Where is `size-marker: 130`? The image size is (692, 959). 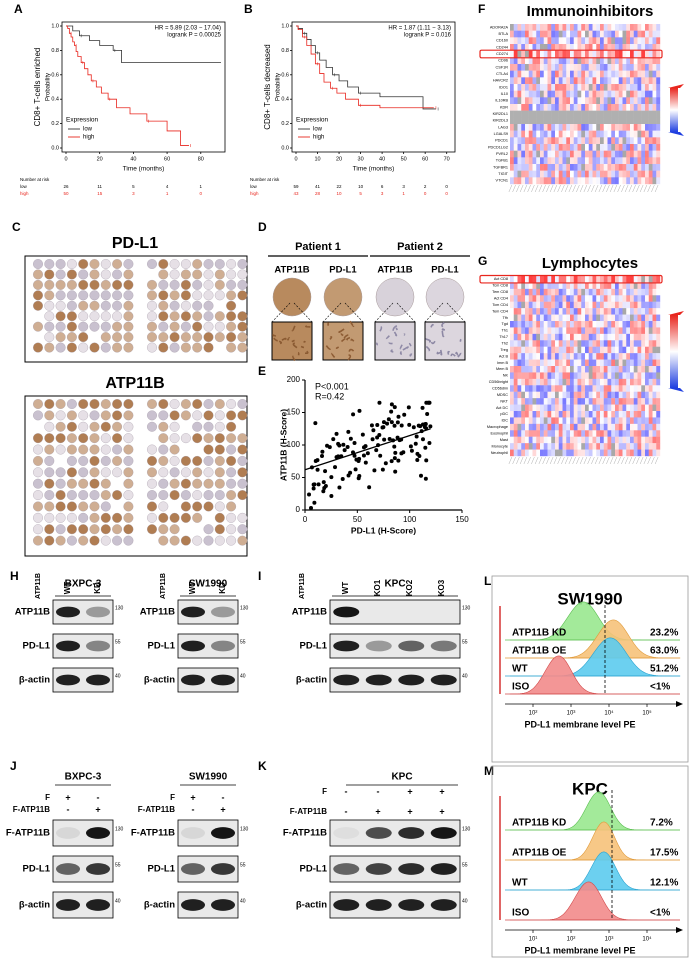 size-marker: 130 is located at coordinates (119, 829).